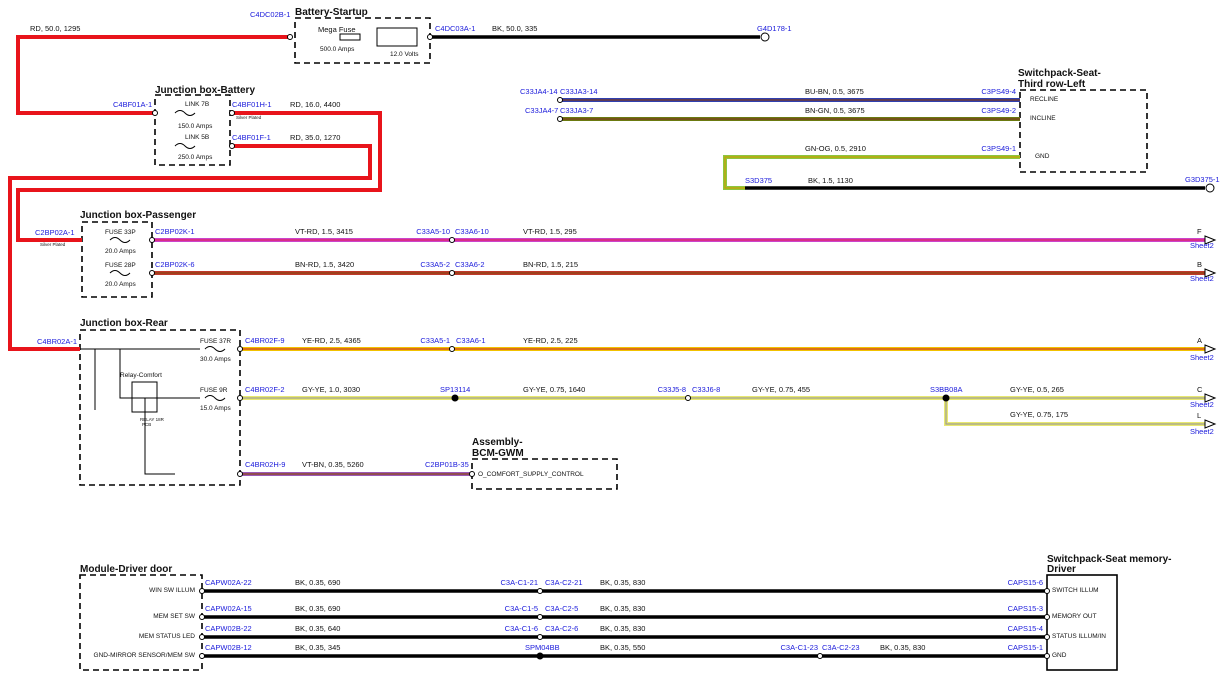  What do you see at coordinates (190, 247) in the screenshot?
I see `wire` at bounding box center [190, 247].